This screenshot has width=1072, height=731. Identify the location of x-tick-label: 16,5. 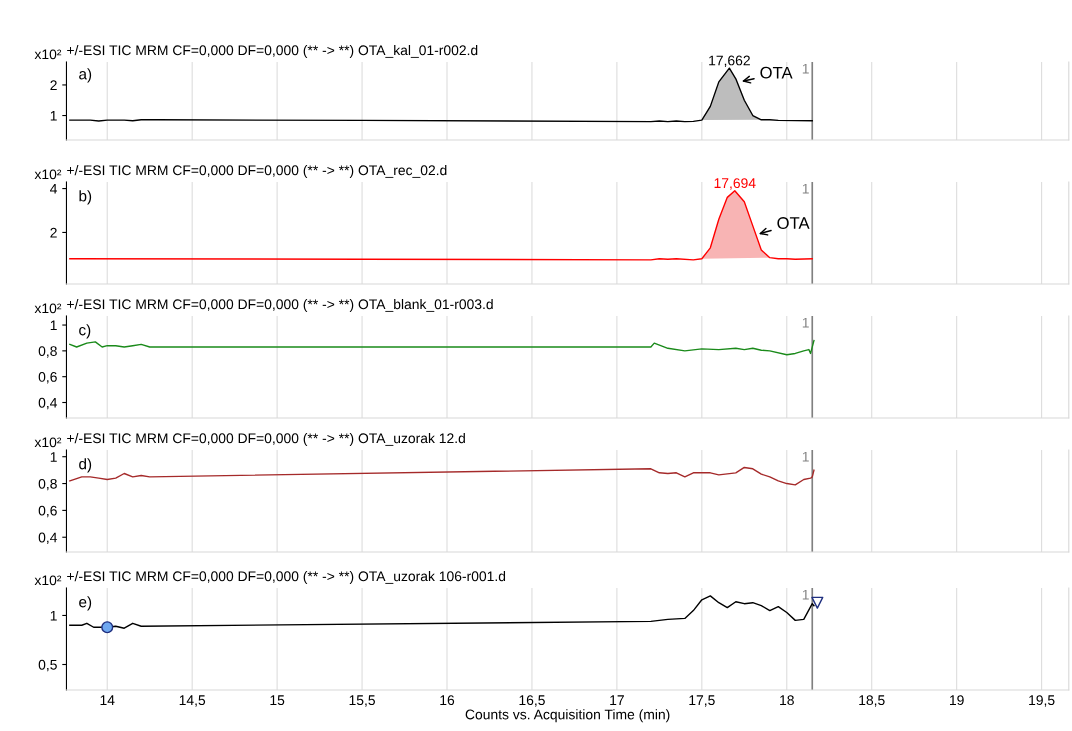
(532, 701).